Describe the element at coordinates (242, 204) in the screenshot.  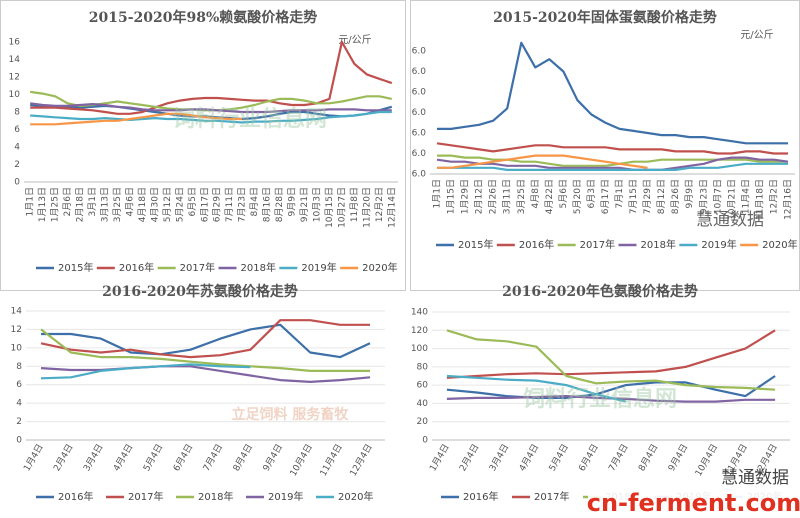
I see `x-tick-label: 7月23日` at that location.